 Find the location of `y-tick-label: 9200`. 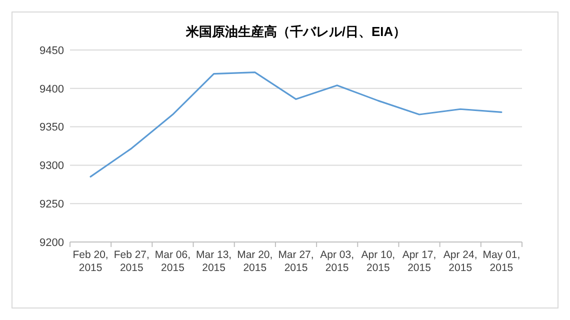

y-tick-label: 9200 is located at coordinates (52, 242).